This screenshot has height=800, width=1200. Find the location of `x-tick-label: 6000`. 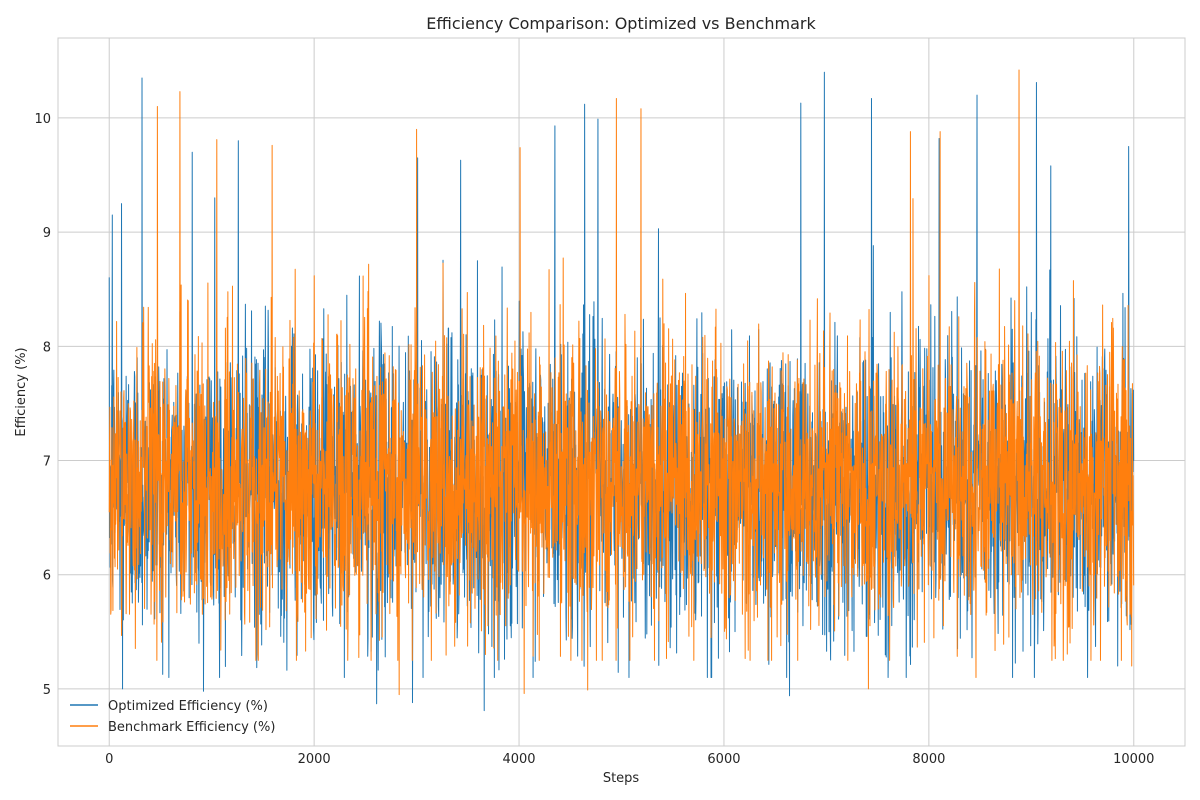

x-tick-label: 6000 is located at coordinates (723, 759).